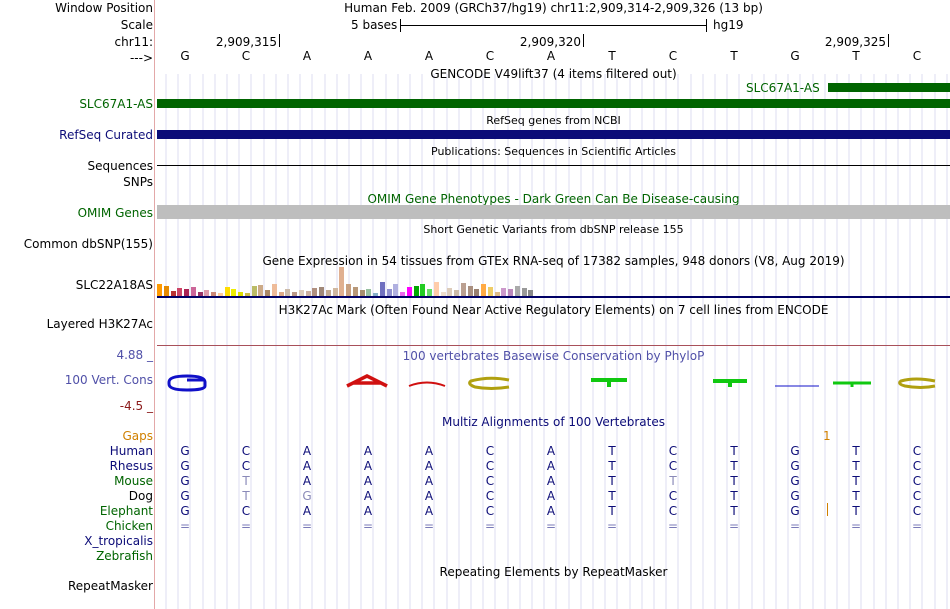 The height and width of the screenshot is (609, 950). What do you see at coordinates (856, 56) in the screenshot?
I see `ref-base: T` at bounding box center [856, 56].